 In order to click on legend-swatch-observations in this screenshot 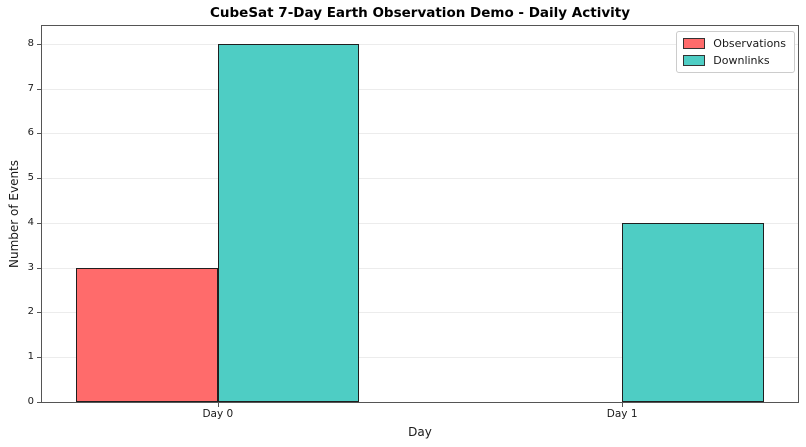, I will do `click(694, 43)`.